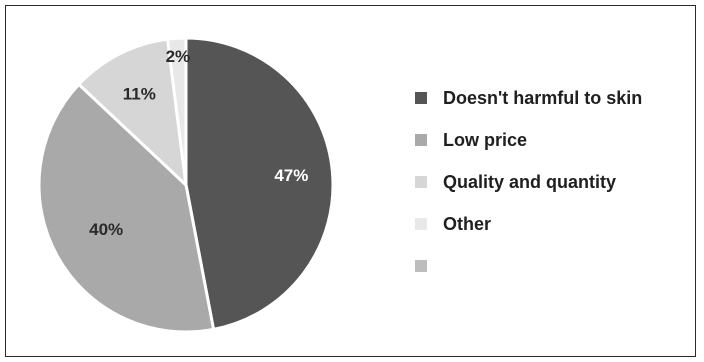 The image size is (704, 362). What do you see at coordinates (106, 229) in the screenshot?
I see `slice-data-label: 40%` at bounding box center [106, 229].